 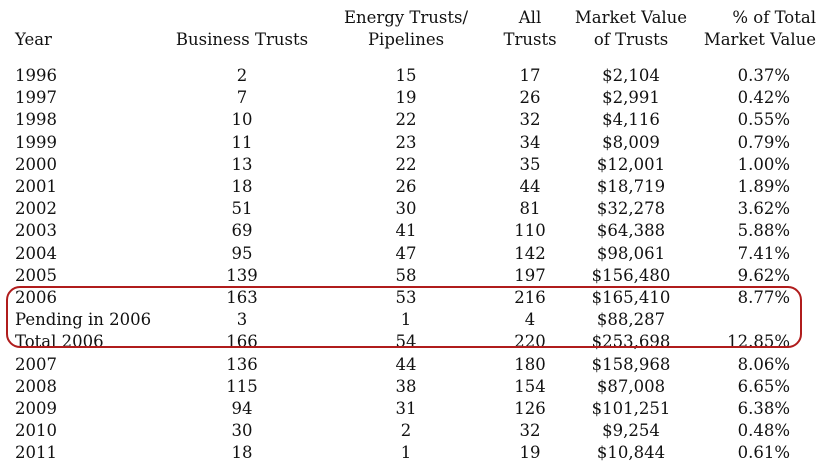 What do you see at coordinates (530, 120) in the screenshot?
I see `all-trusts-cell: 32` at bounding box center [530, 120].